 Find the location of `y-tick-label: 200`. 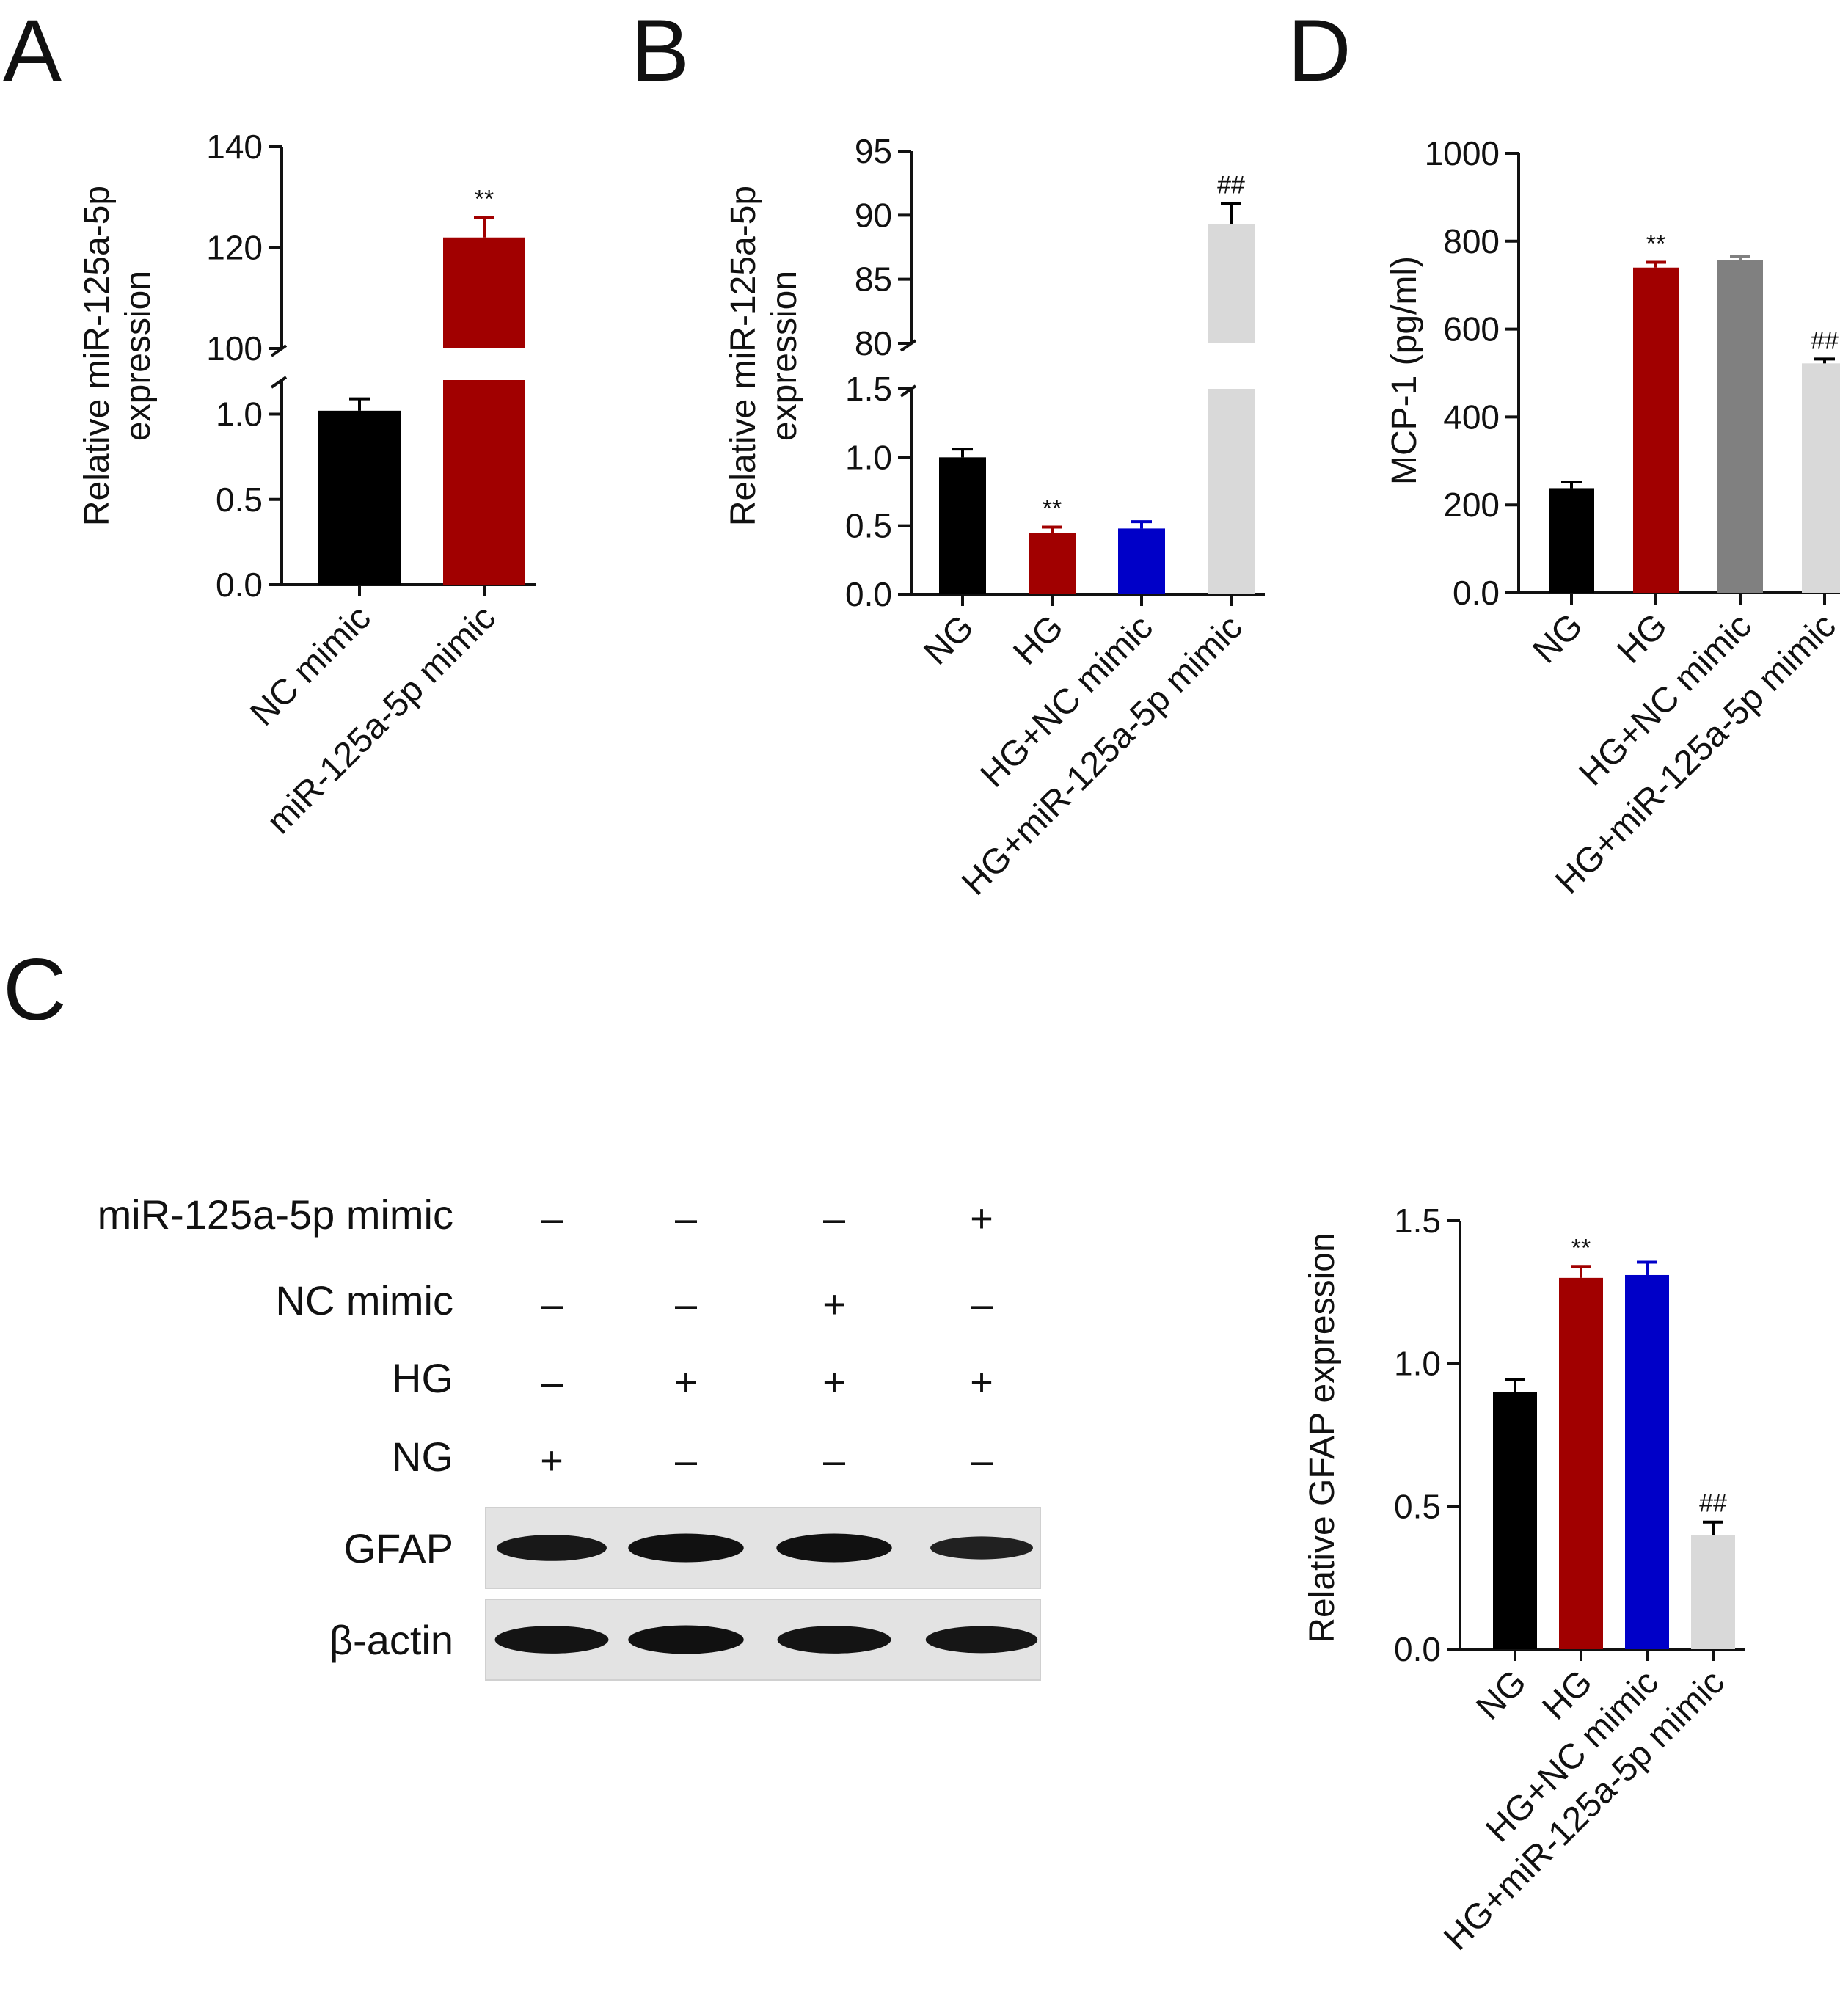

y-tick-label: 200 is located at coordinates (1471, 505).